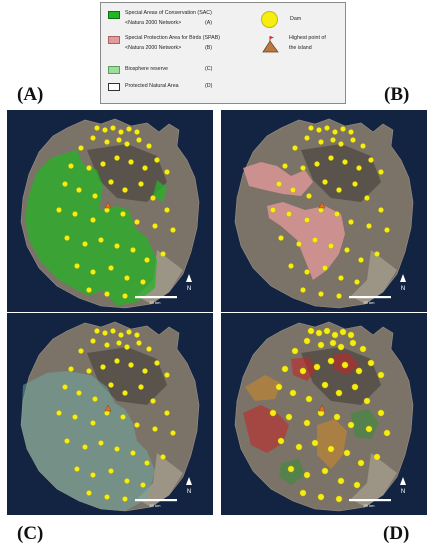  What do you see at coordinates (396, 533) in the screenshot?
I see `panel-d-label: (D)` at bounding box center [396, 533].